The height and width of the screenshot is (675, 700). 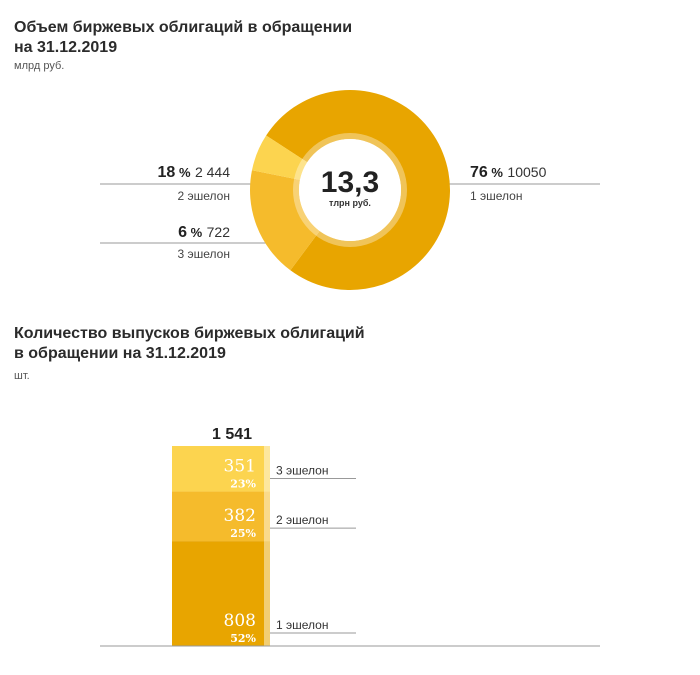 I want to click on donut-center, so click(x=350, y=190).